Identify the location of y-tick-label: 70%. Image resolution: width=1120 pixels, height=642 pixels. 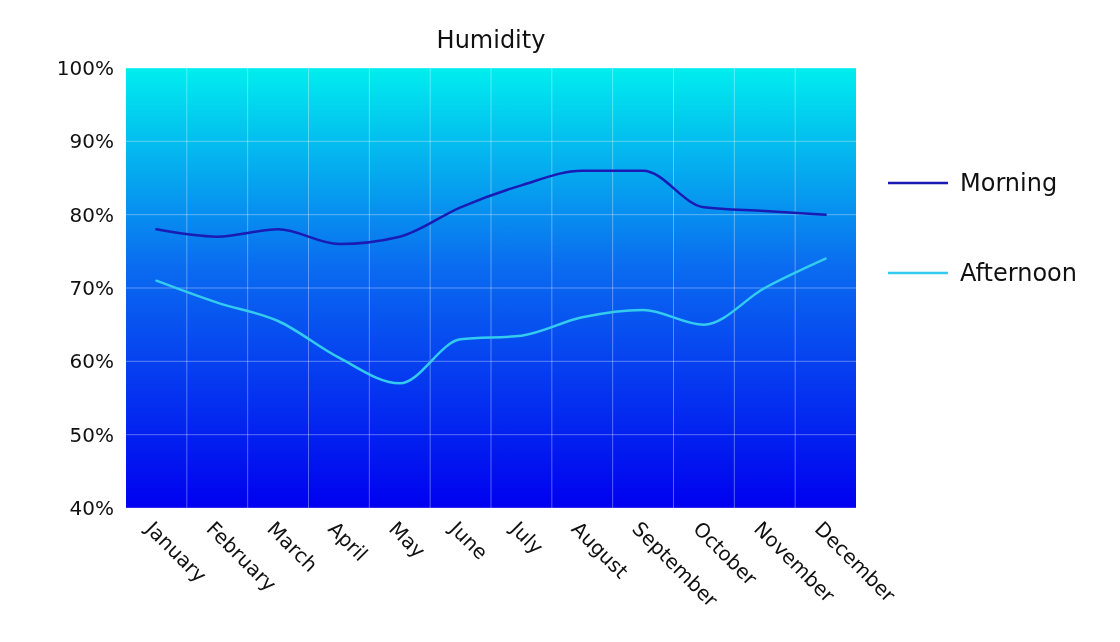
(91, 288).